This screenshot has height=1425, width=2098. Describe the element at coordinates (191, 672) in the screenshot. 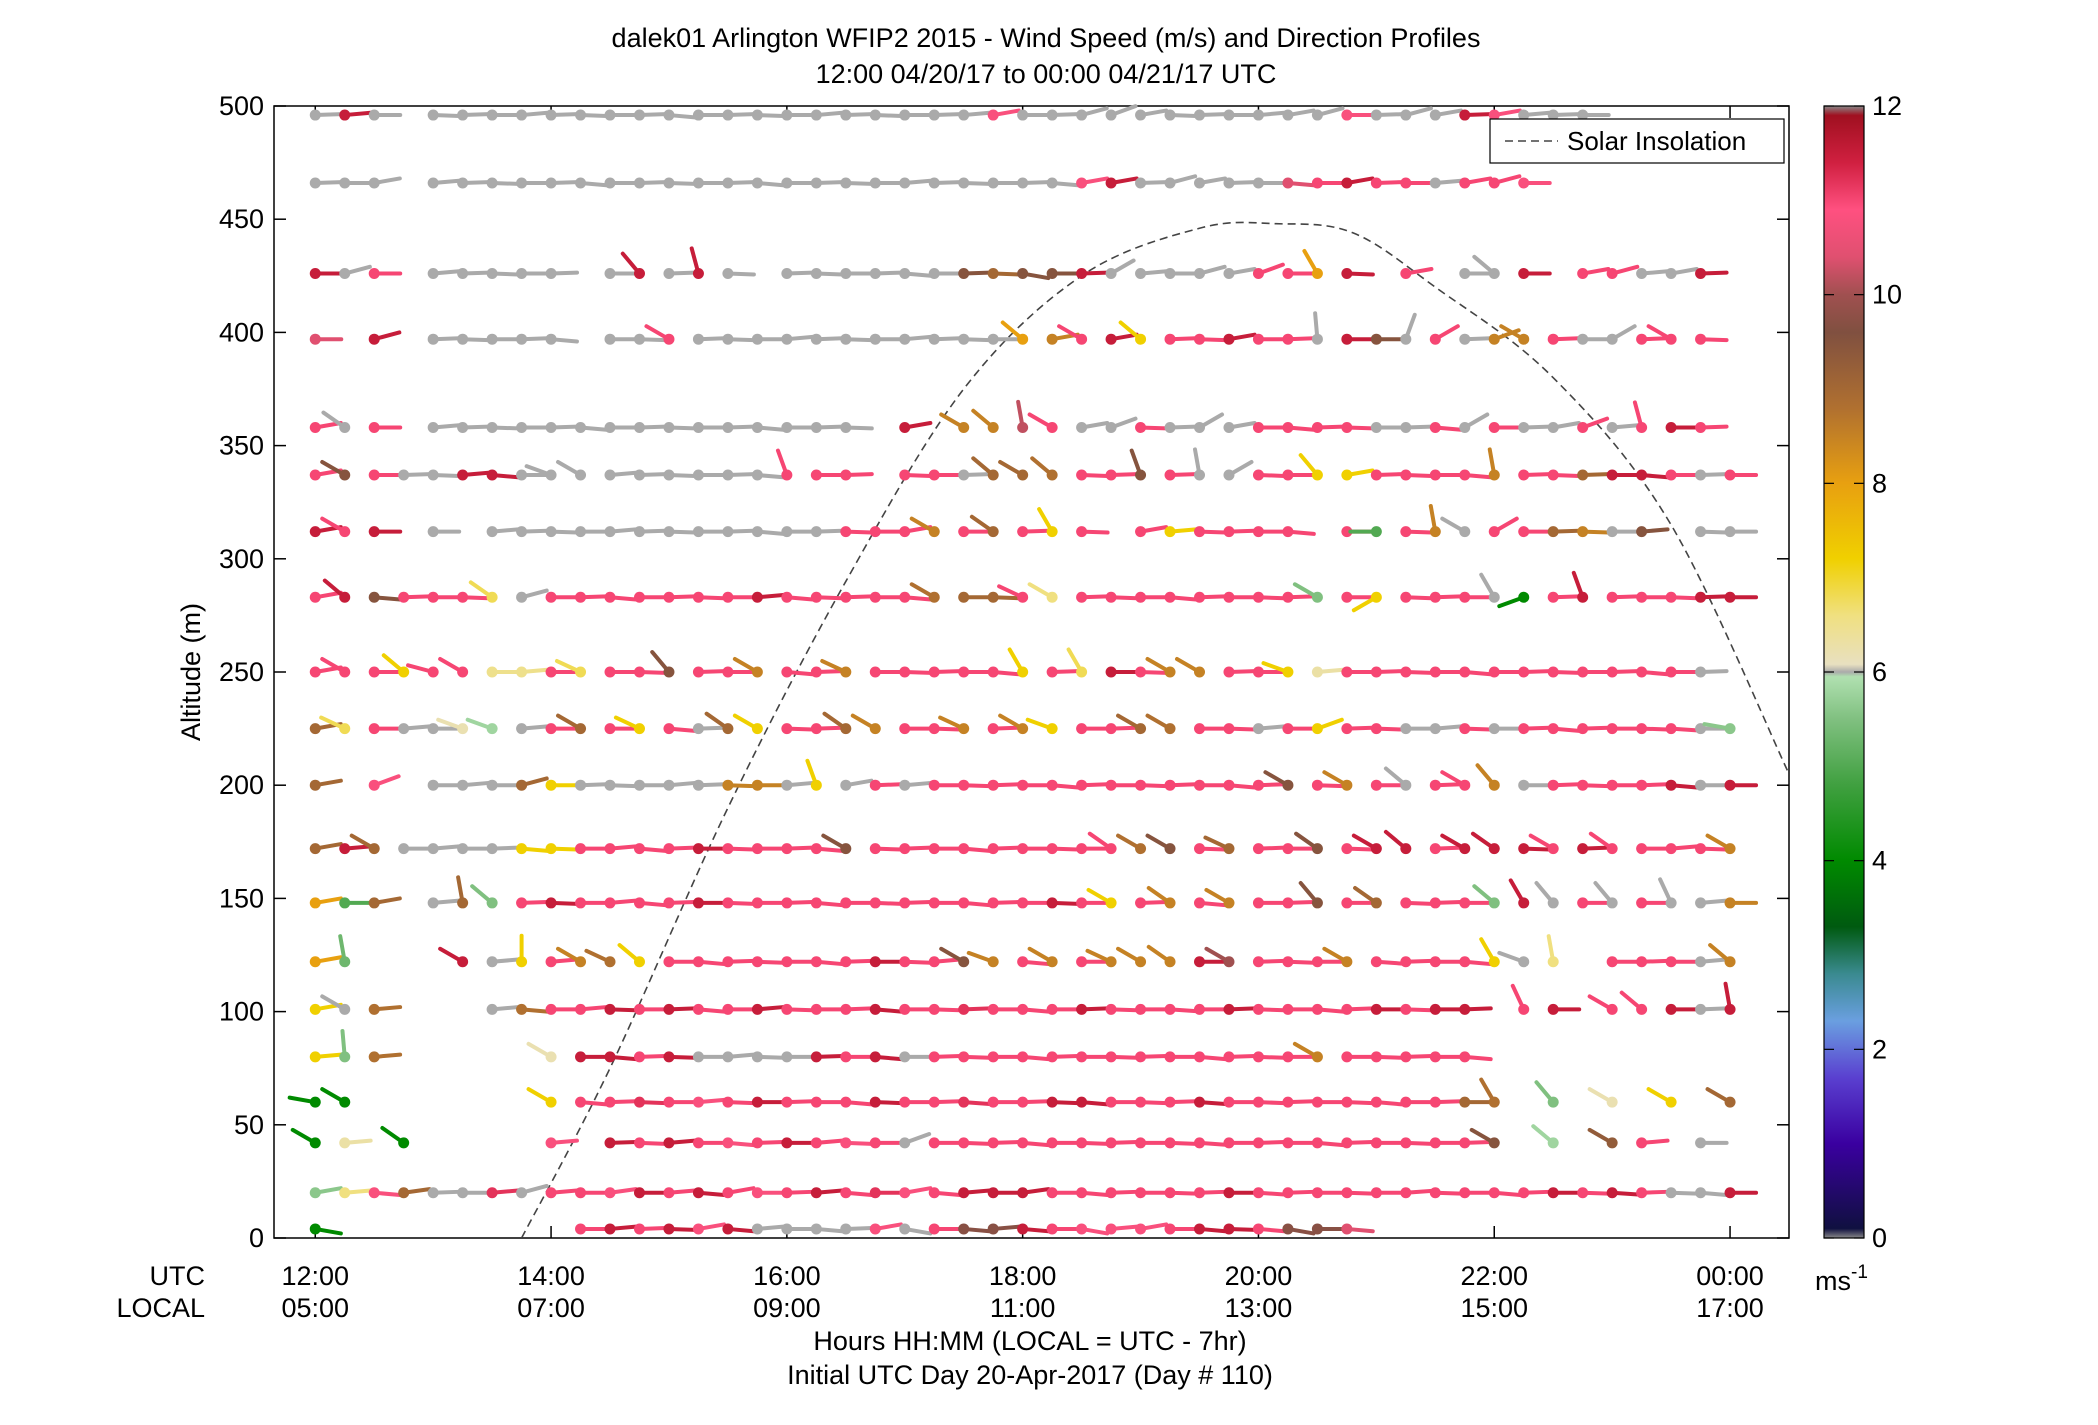

I see `y-axis-title: Altitude (m)` at that location.